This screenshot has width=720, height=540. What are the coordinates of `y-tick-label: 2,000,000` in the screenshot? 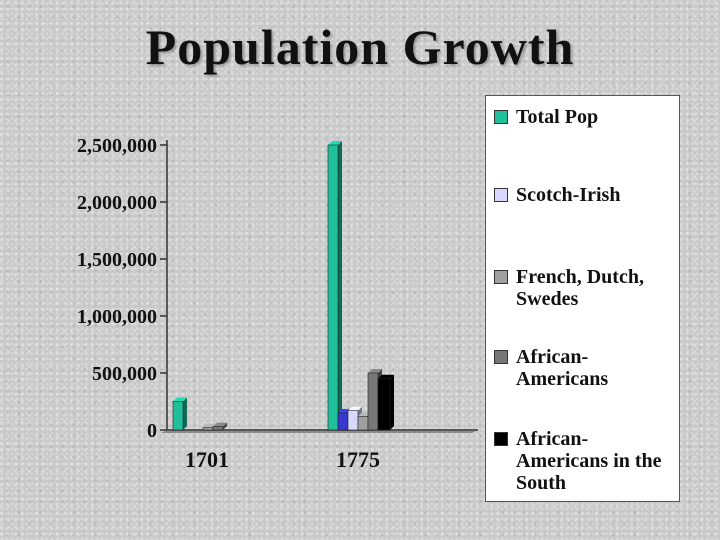 It's located at (117, 203).